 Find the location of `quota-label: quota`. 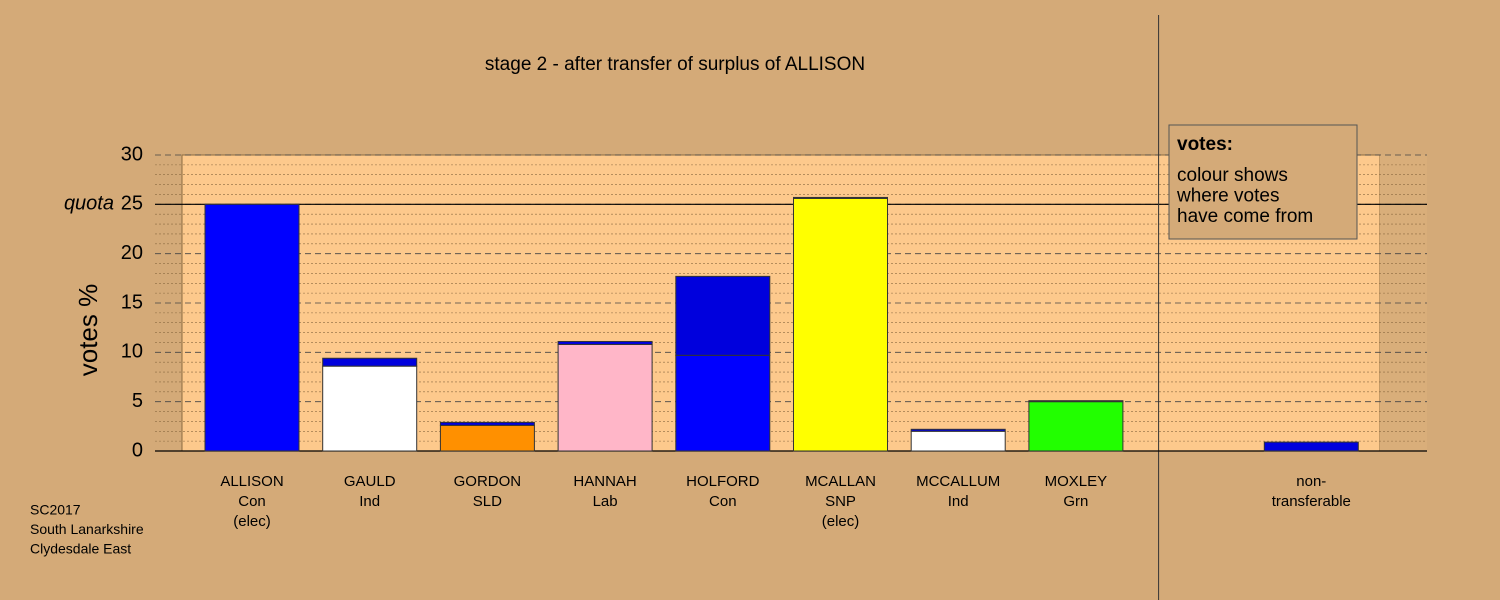

quota-label: quota is located at coordinates (89, 204).